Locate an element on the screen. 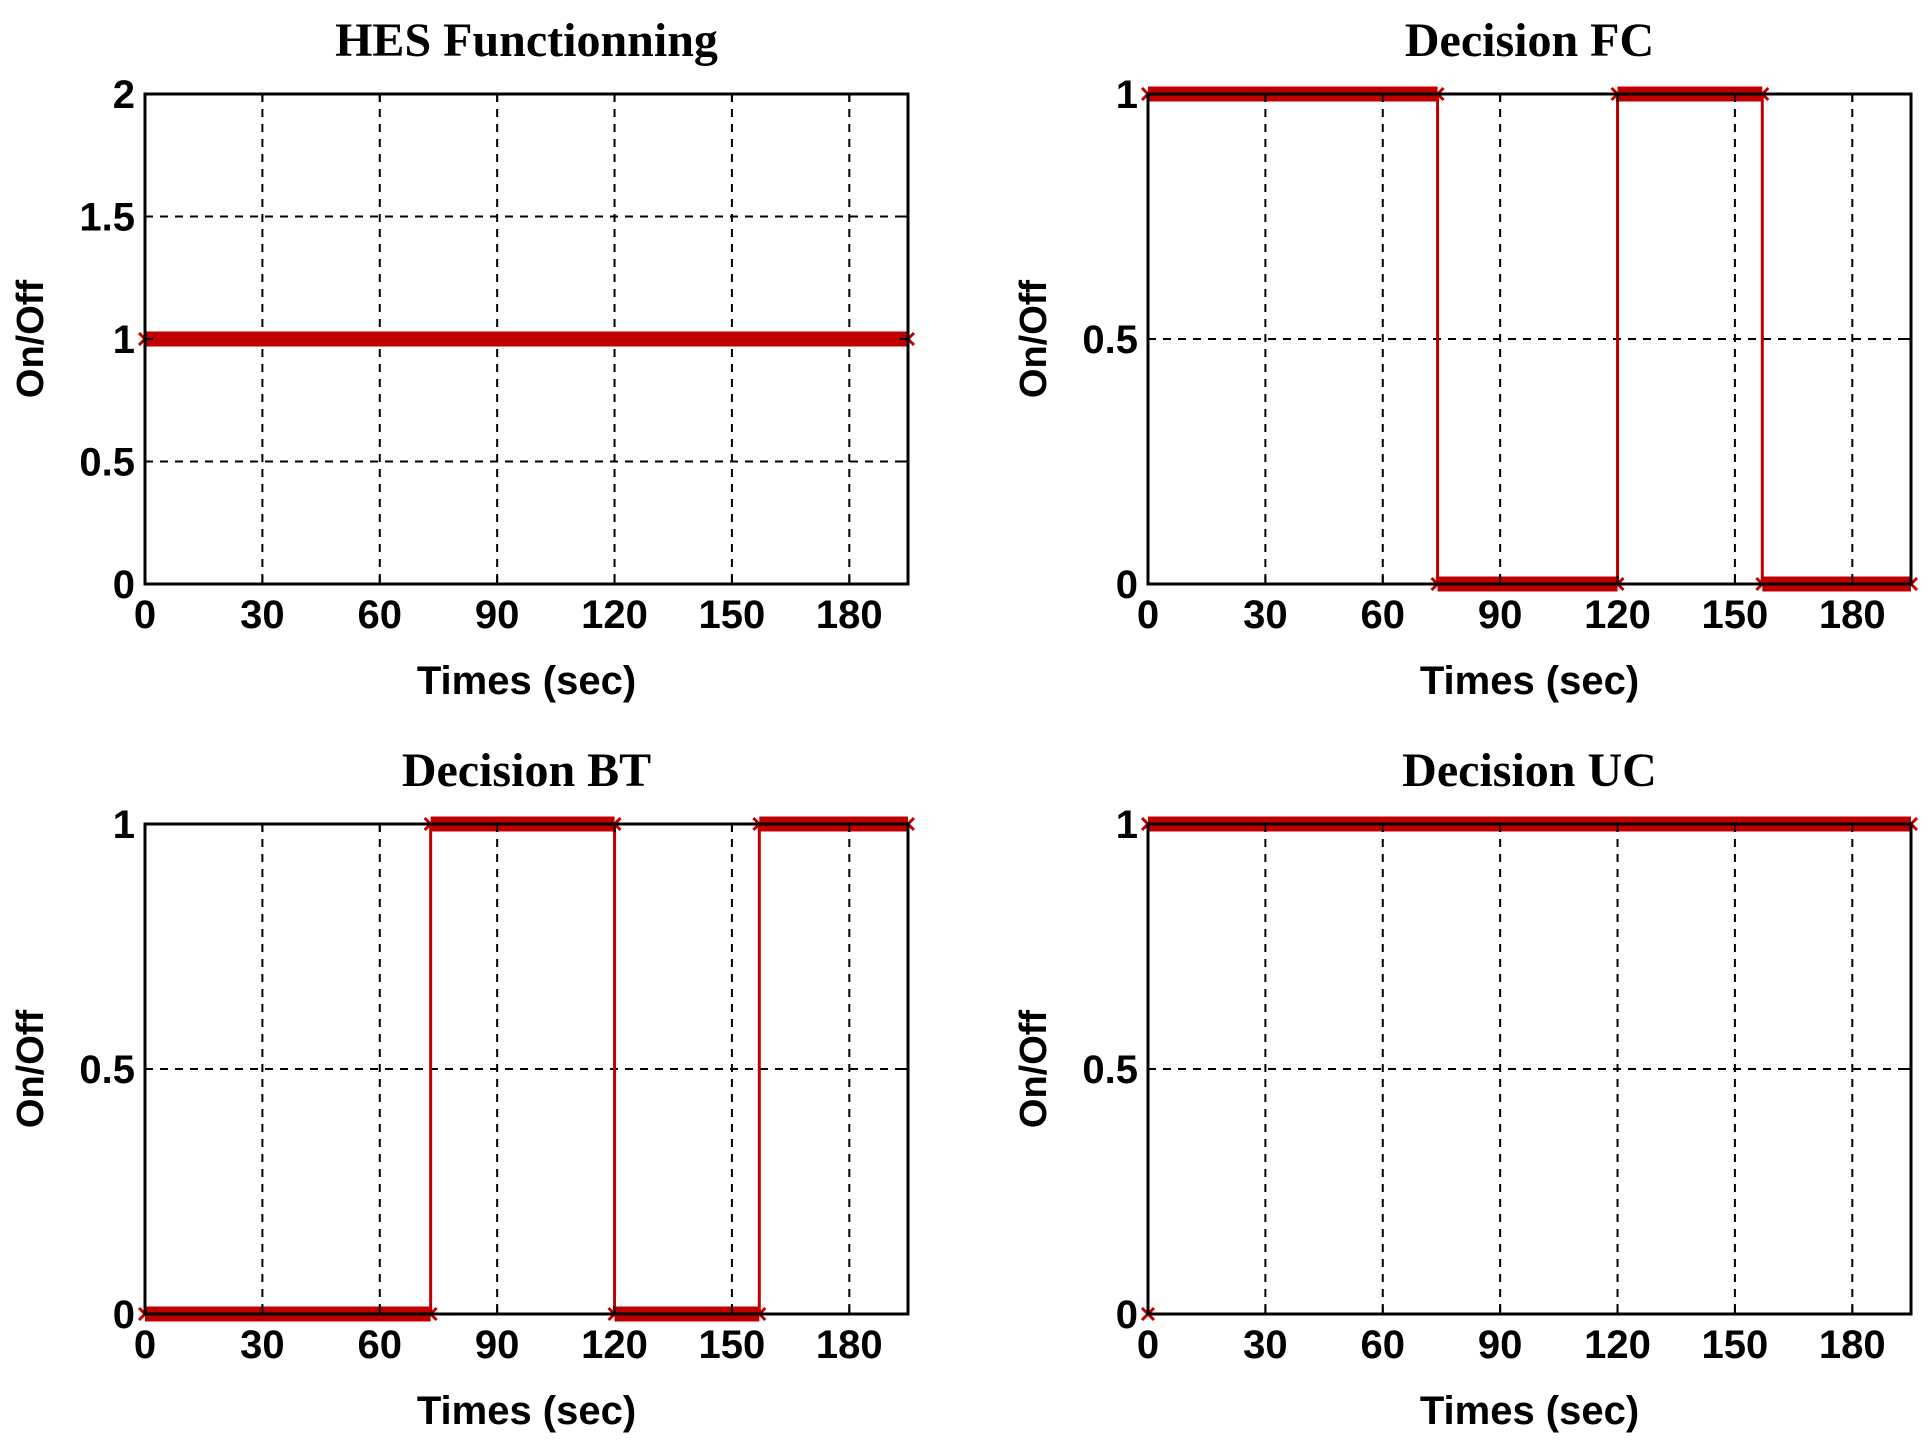 The height and width of the screenshot is (1455, 1932). series-line-fc is located at coordinates (1529, 339).